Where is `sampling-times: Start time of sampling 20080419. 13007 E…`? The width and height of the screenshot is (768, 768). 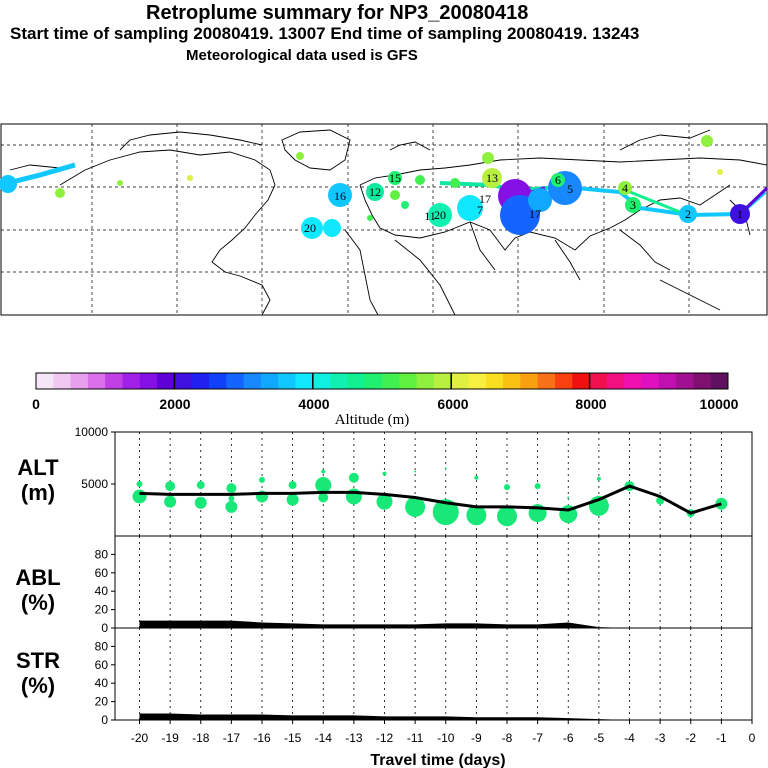
sampling-times: Start time of sampling 20080419. 13007 E… is located at coordinates (325, 33).